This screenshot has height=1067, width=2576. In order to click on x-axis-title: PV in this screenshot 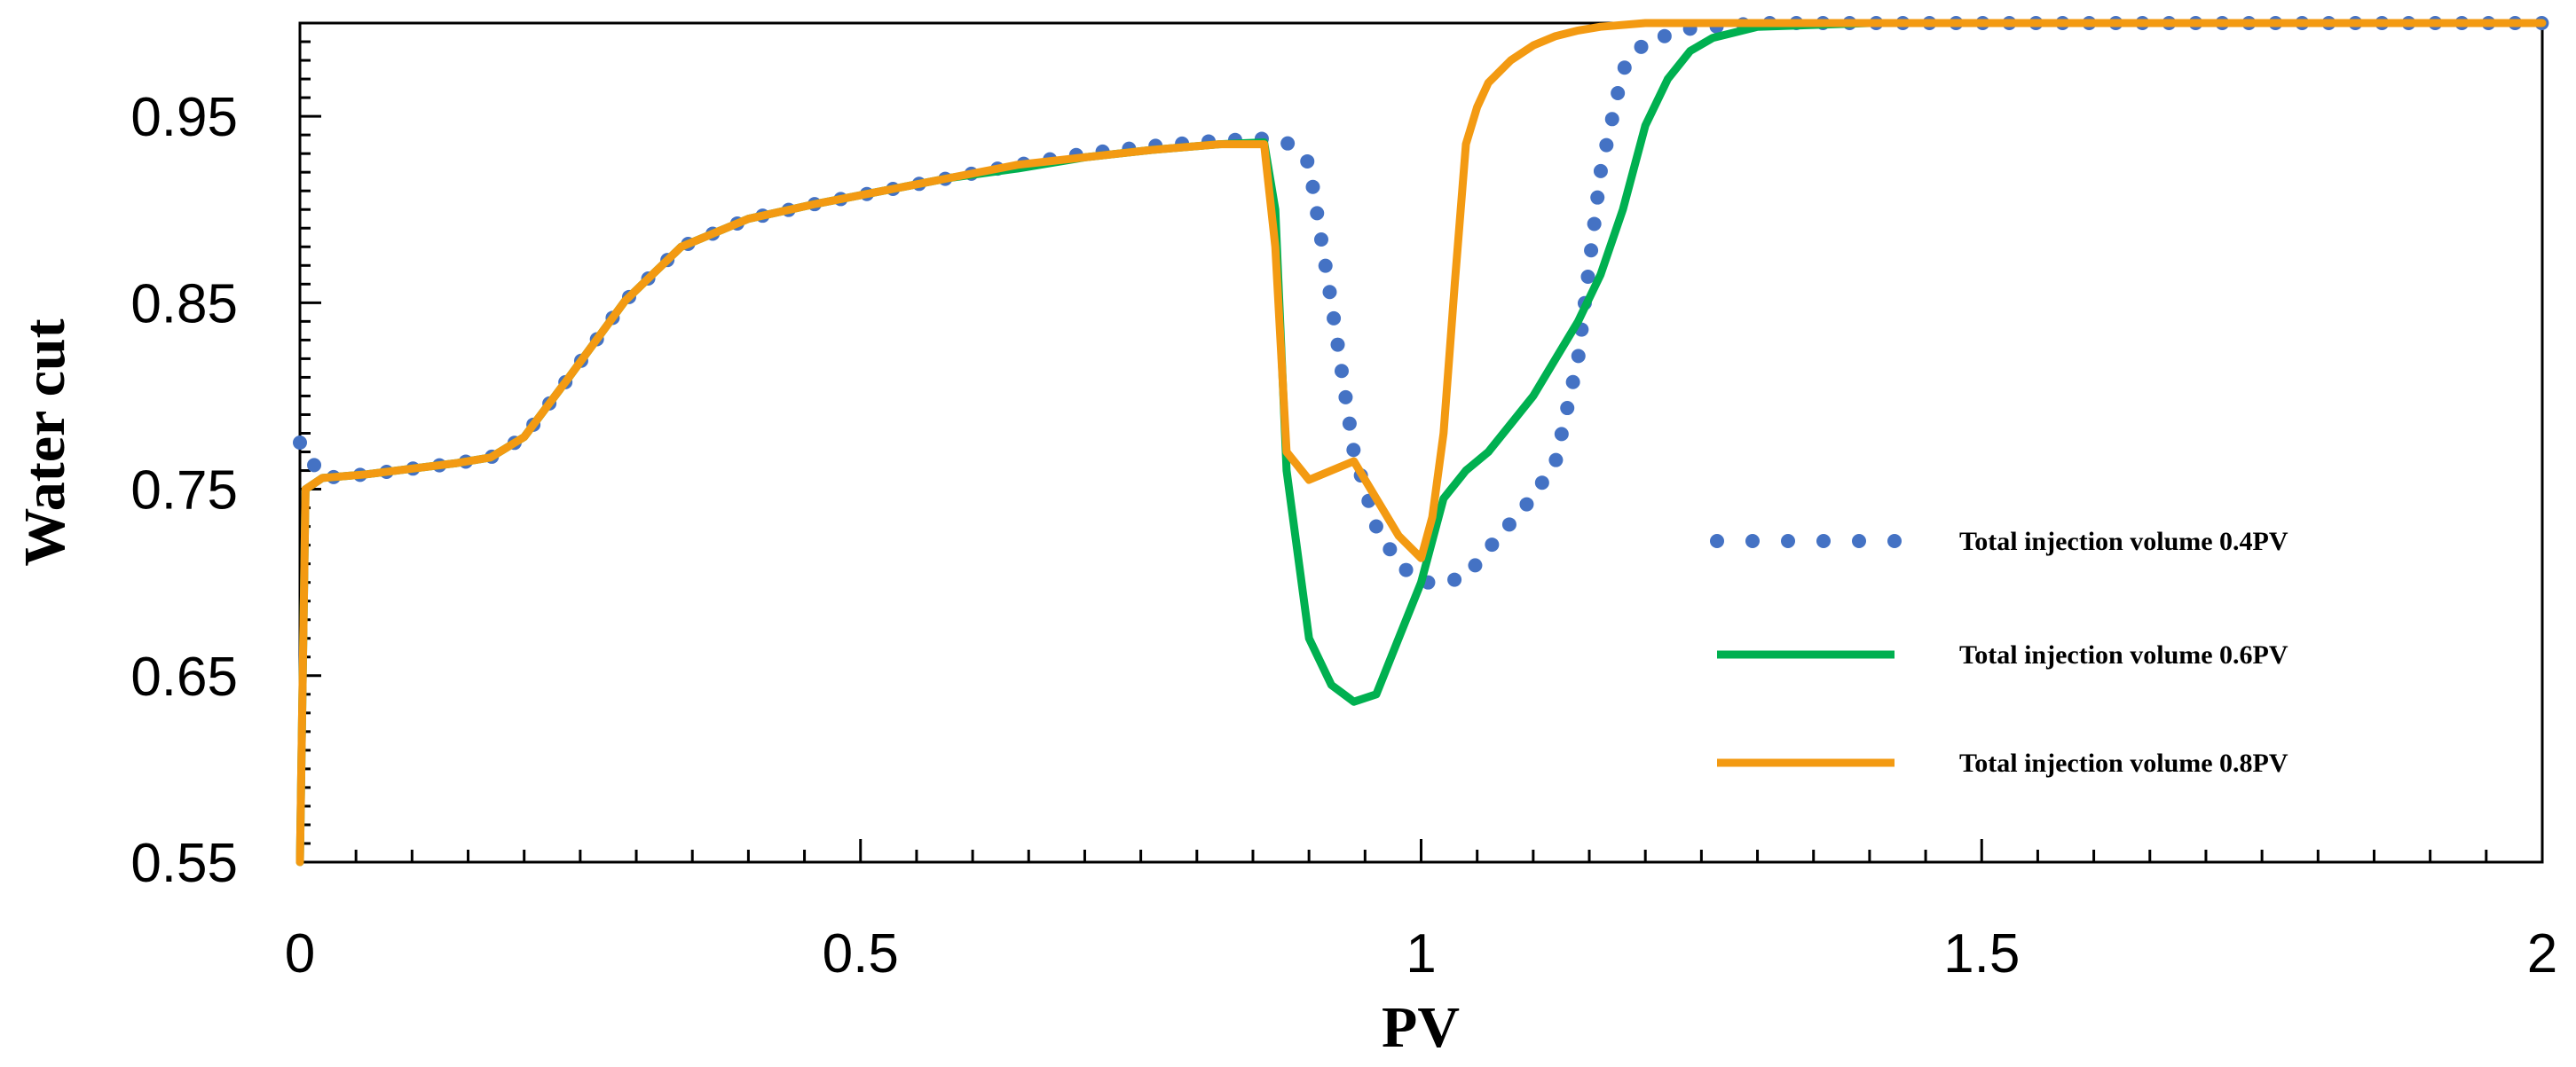, I will do `click(1421, 1027)`.